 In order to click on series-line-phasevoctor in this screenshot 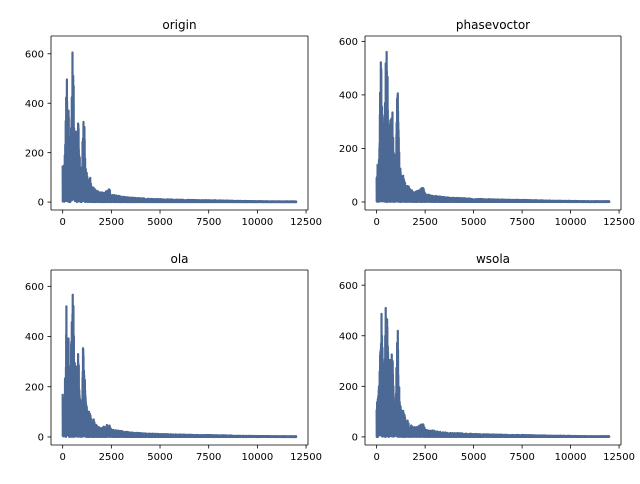, I will do `click(493, 127)`.